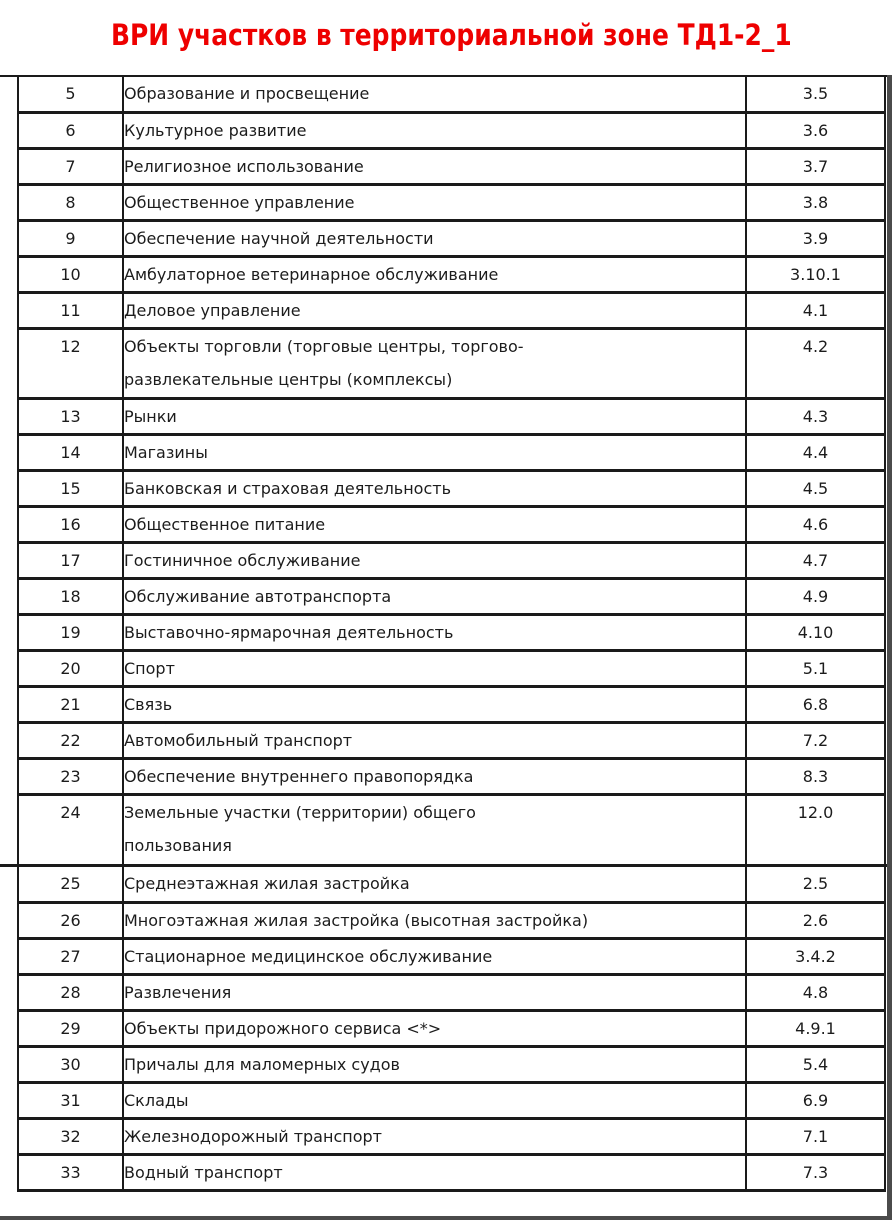  I want to click on table-row: 16 Общественное питание 4.6, so click(451, 524).